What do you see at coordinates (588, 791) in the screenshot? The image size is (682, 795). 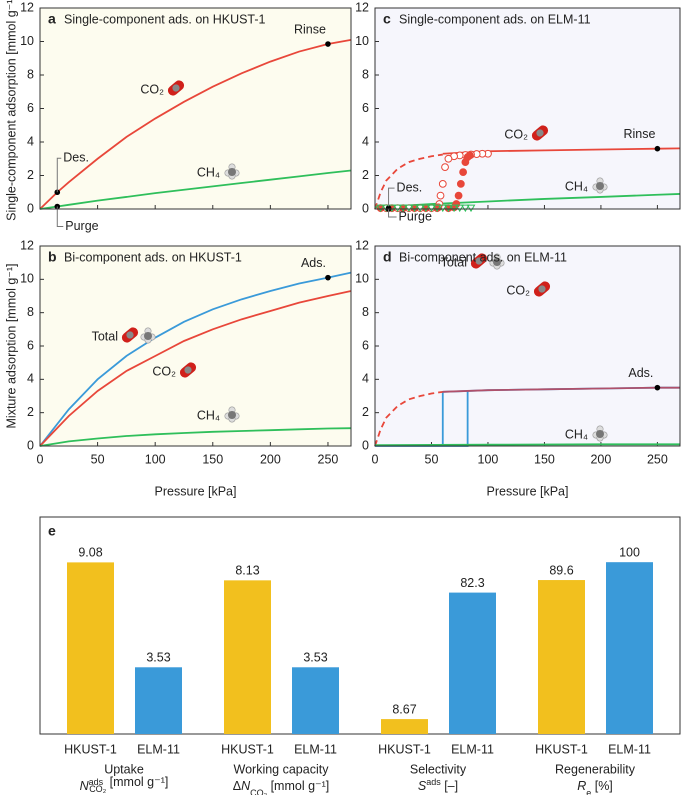 I see `metric-part: e` at bounding box center [588, 791].